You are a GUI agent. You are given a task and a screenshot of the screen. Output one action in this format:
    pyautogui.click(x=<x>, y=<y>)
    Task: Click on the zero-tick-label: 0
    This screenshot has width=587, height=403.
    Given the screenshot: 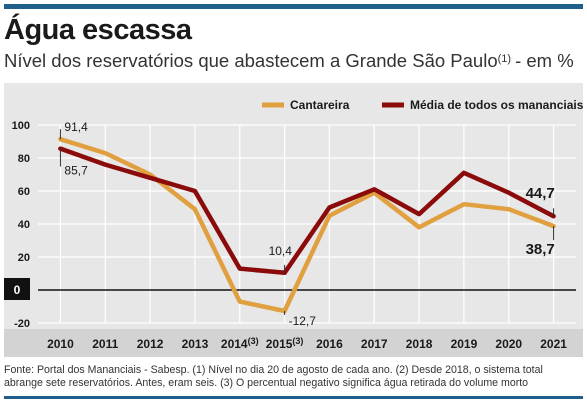 What is the action you would take?
    pyautogui.click(x=17, y=290)
    